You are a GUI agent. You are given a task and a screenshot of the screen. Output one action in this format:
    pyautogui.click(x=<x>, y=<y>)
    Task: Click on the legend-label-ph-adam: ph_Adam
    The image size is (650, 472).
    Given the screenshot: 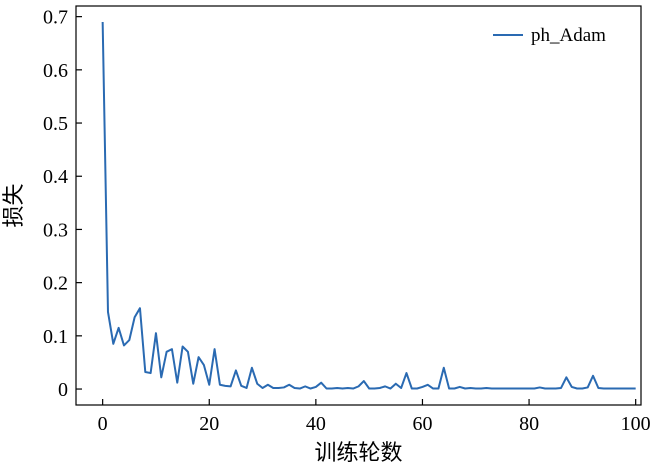 What is the action you would take?
    pyautogui.click(x=568, y=35)
    